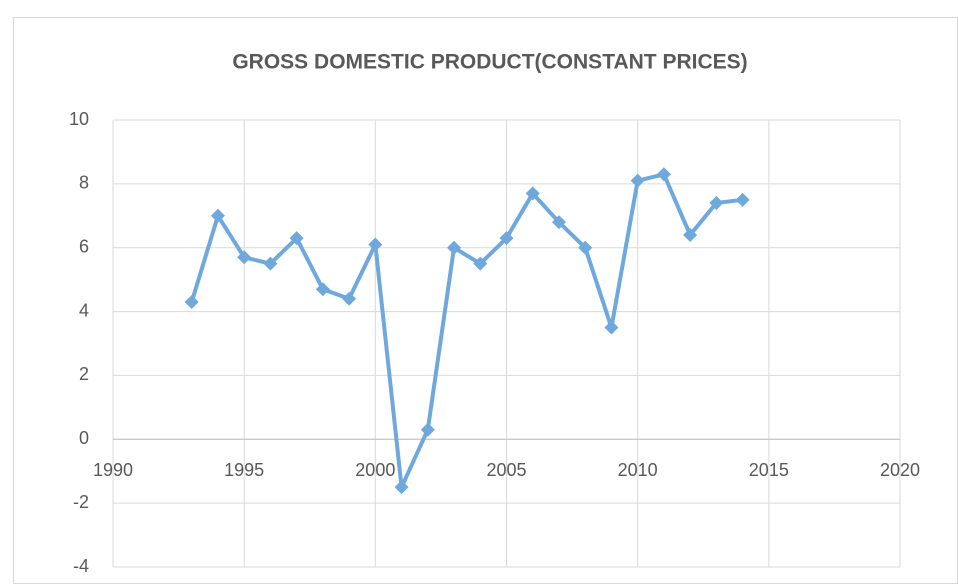 Image resolution: width=958 pixels, height=584 pixels. I want to click on x-tick-label: 1990, so click(113, 470).